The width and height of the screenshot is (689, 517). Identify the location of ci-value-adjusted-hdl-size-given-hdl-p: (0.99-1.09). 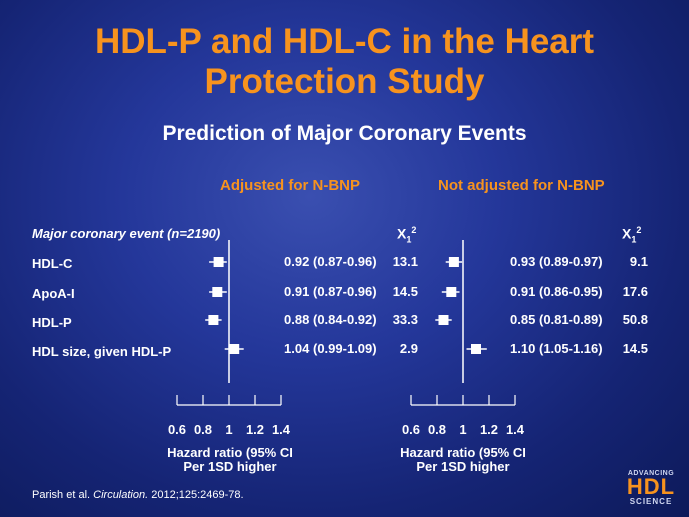
(345, 348).